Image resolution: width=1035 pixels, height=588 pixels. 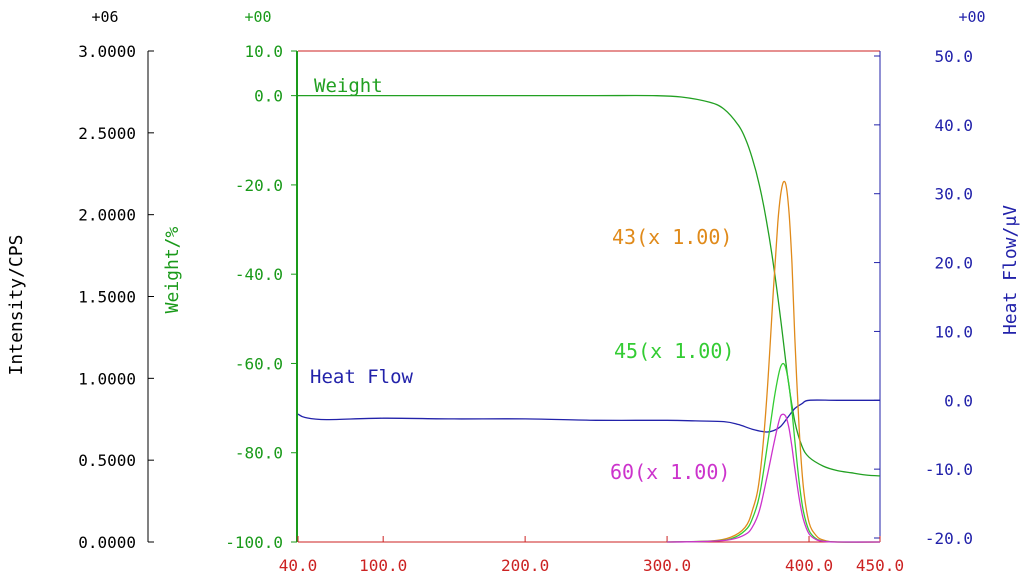 I want to click on heatflow-tick-label: 20.0, so click(x=953, y=263).